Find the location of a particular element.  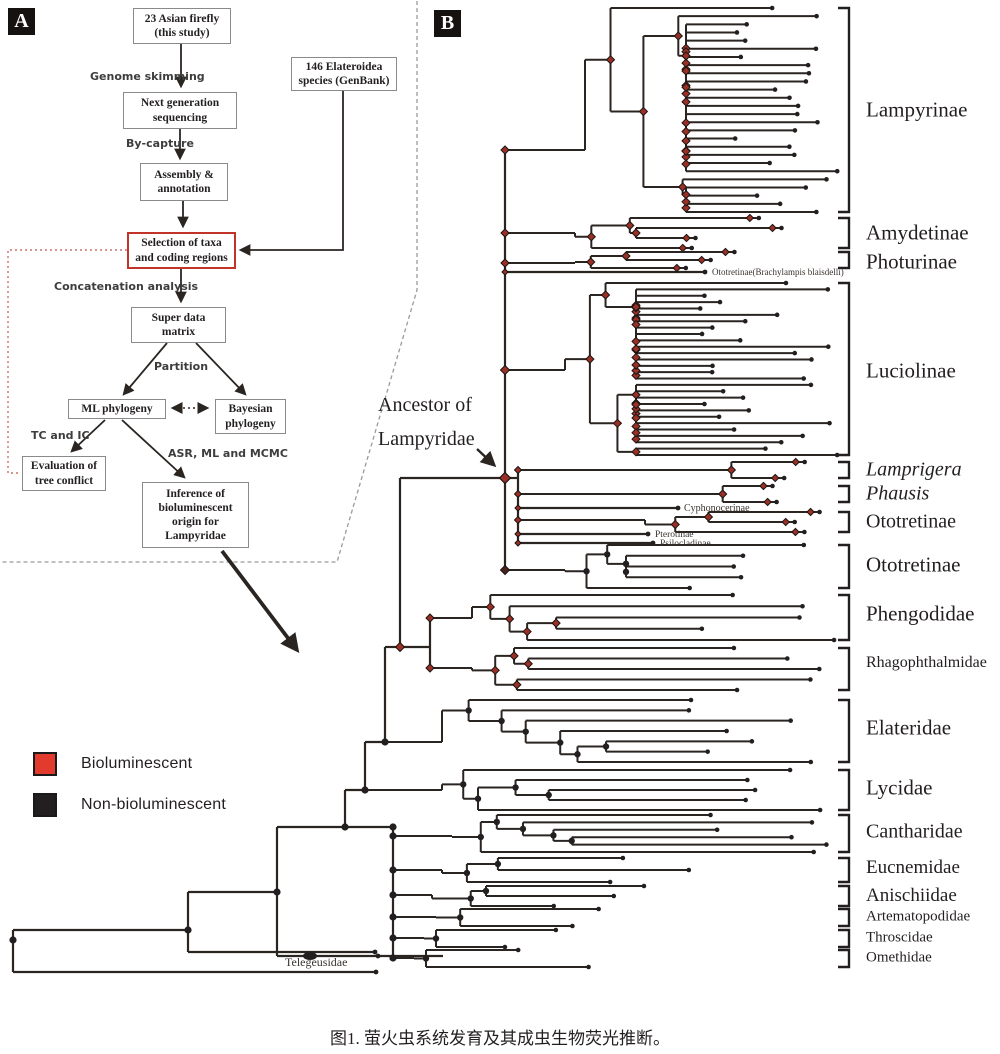

flowchart-box-assembly: Assembly & annotation is located at coordinates (184, 182).